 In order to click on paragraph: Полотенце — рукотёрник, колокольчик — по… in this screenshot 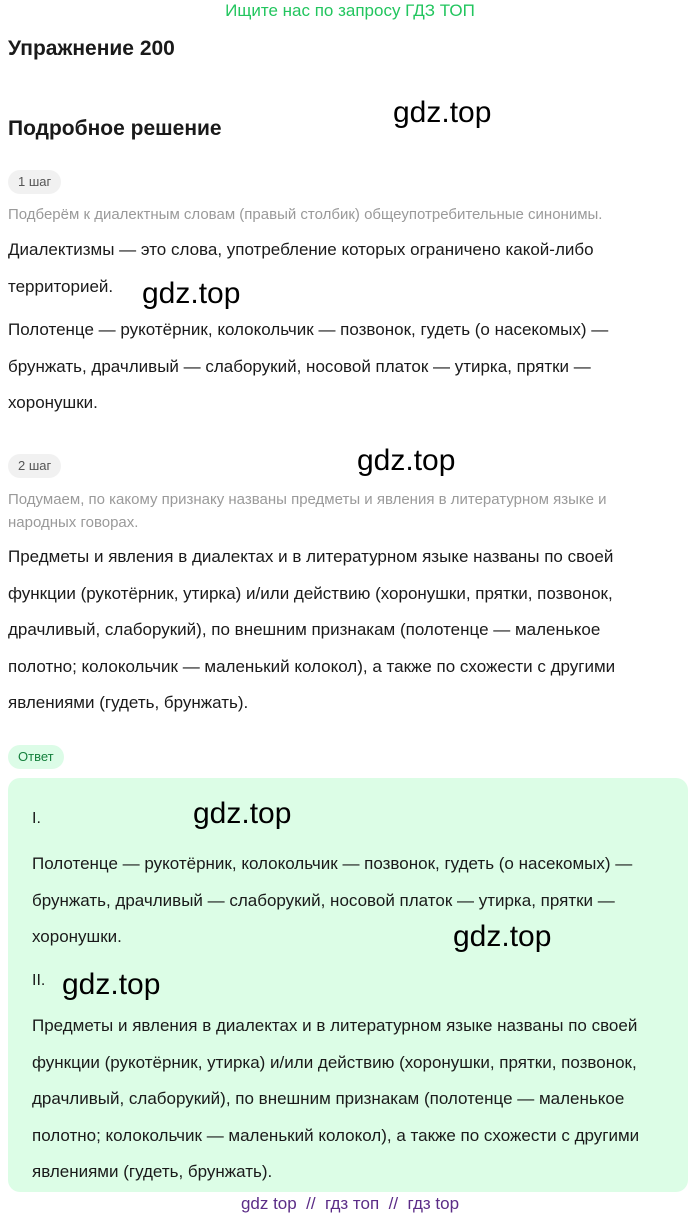, I will do `click(308, 366)`.